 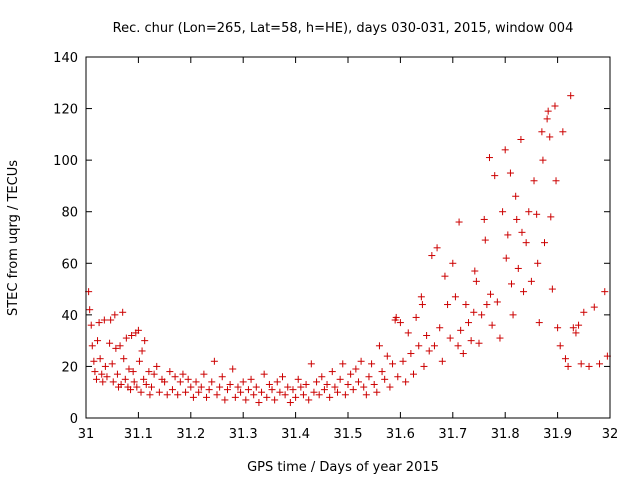 I want to click on x-tick-label: 31, so click(x=86, y=434).